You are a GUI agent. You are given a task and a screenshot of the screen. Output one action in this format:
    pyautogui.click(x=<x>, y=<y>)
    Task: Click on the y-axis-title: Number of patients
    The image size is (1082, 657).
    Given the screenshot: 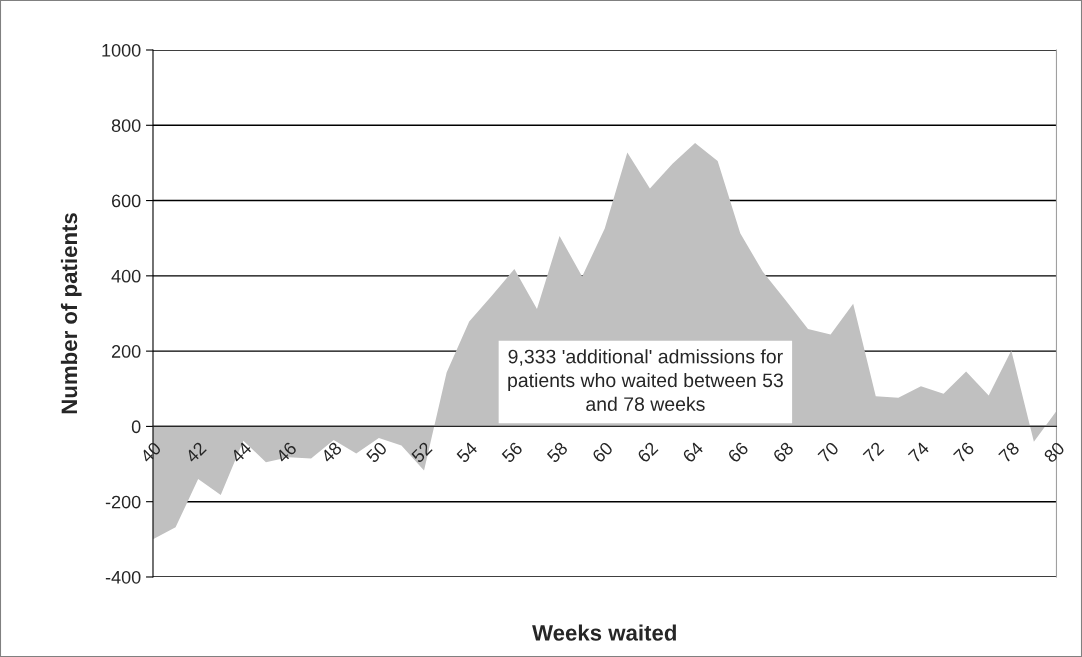 What is the action you would take?
    pyautogui.click(x=71, y=313)
    